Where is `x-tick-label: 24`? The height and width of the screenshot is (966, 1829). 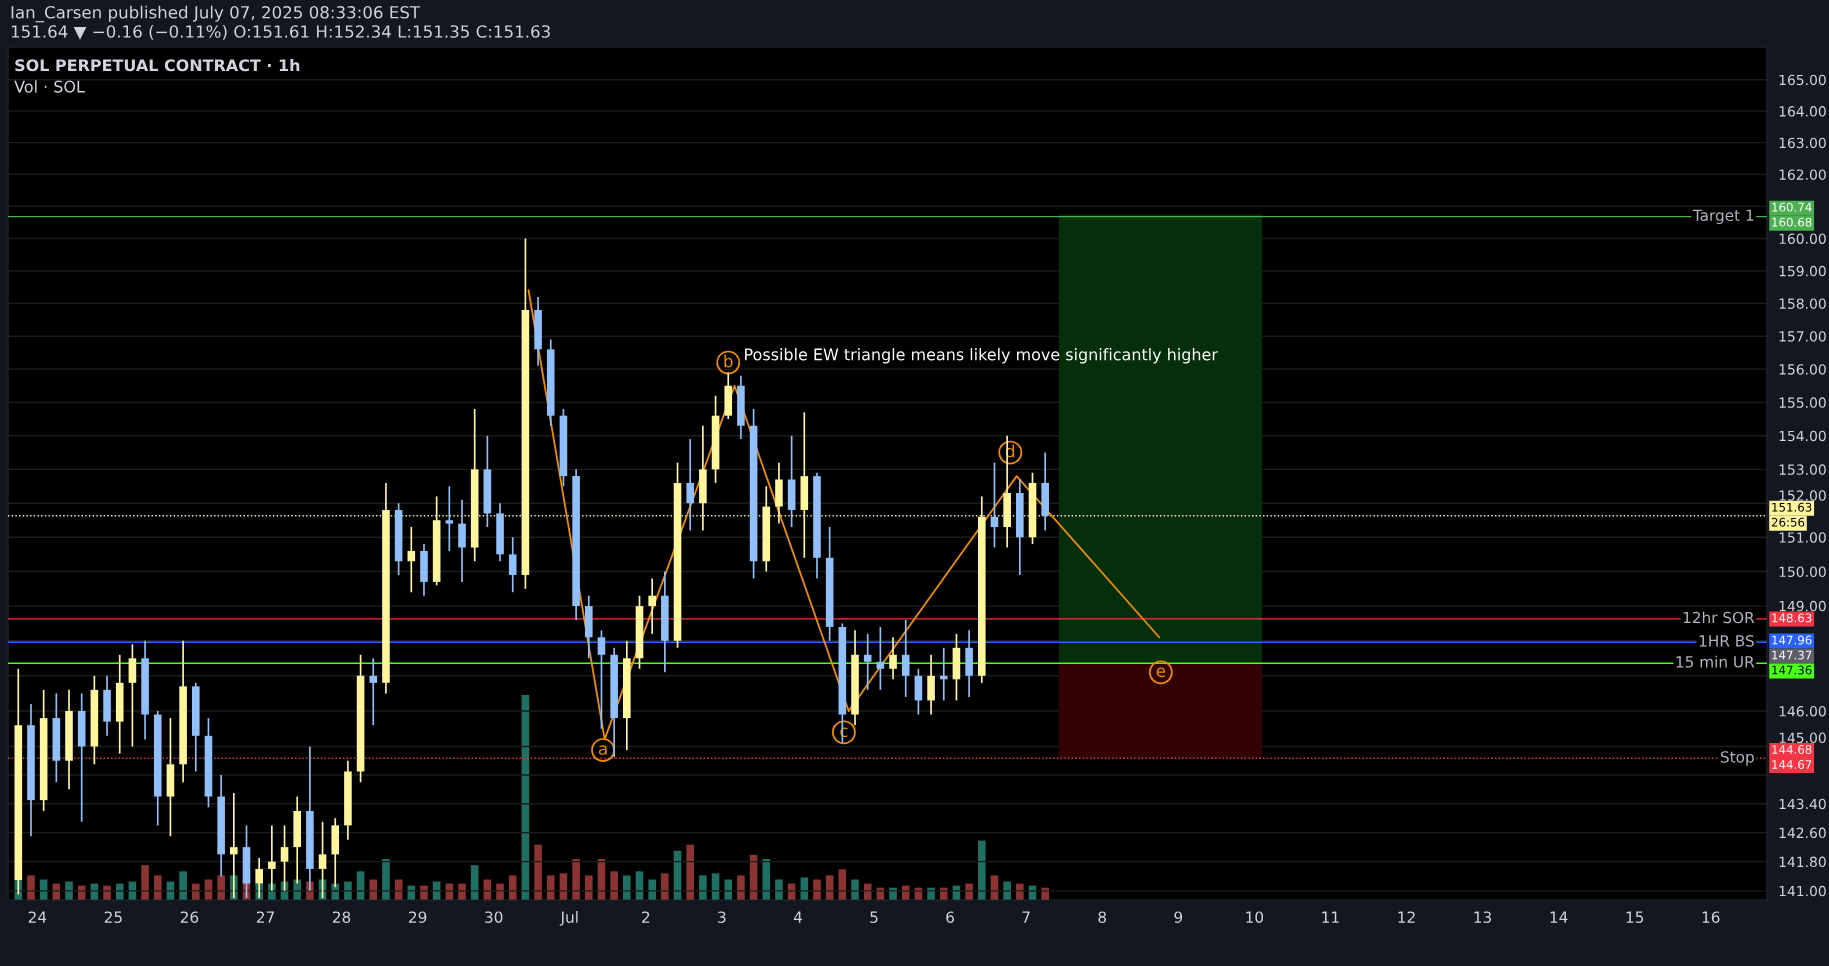 x-tick-label: 24 is located at coordinates (37, 917).